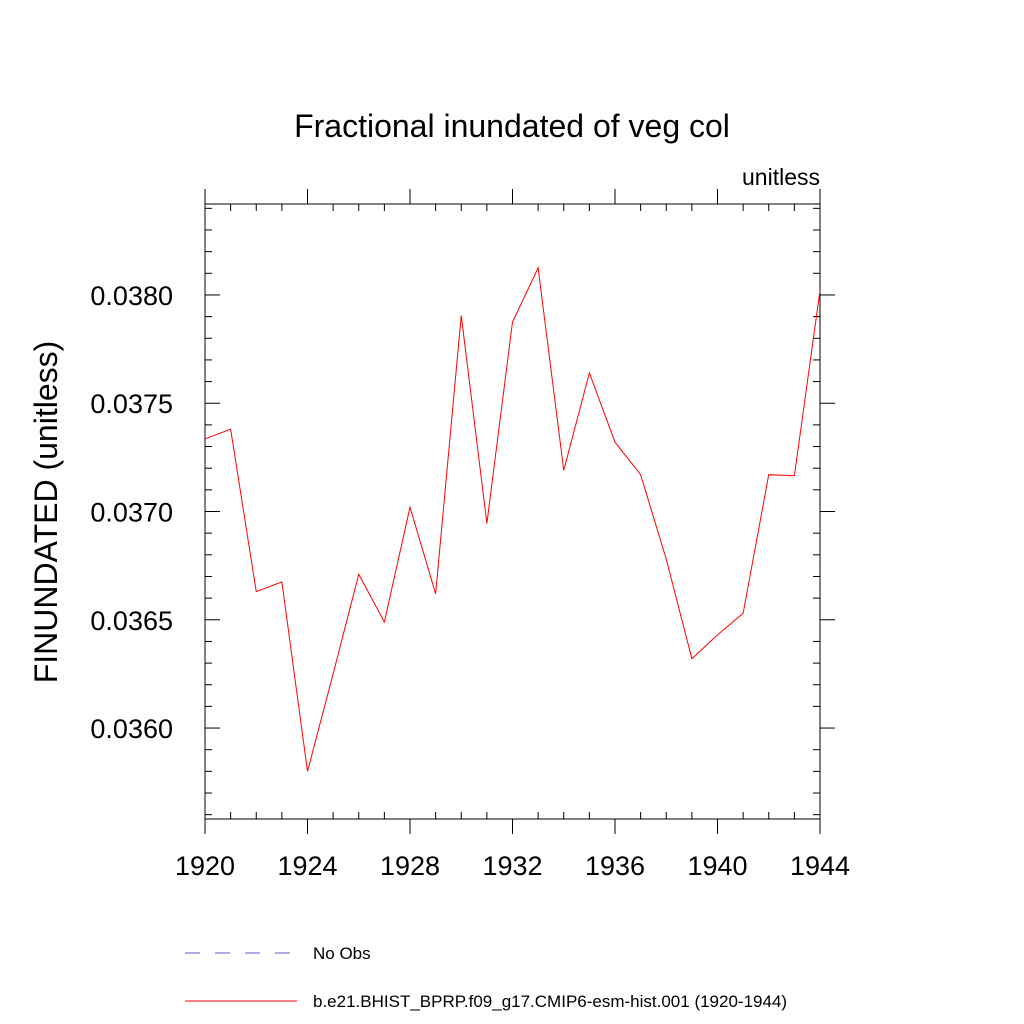 The height and width of the screenshot is (1024, 1024). I want to click on x-tick-label: 1936, so click(615, 866).